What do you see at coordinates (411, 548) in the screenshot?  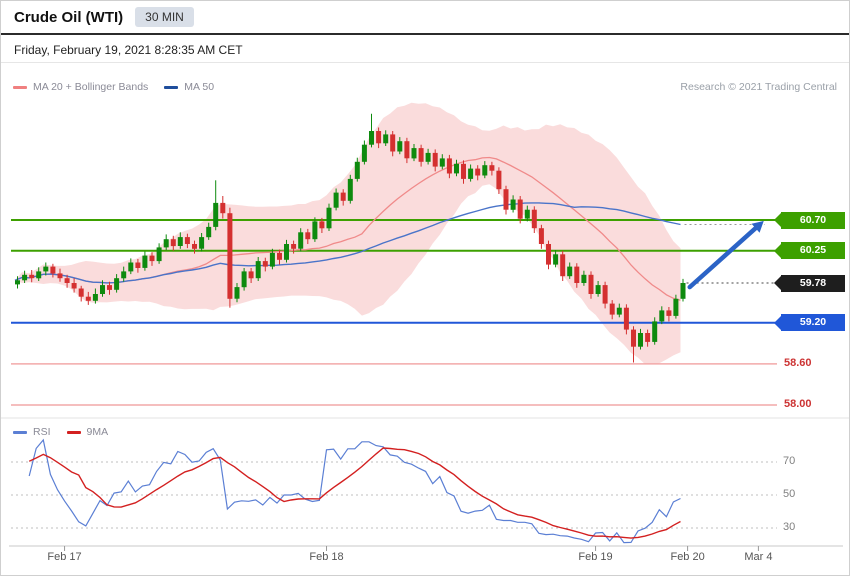 I see `x-axis-ticks` at bounding box center [411, 548].